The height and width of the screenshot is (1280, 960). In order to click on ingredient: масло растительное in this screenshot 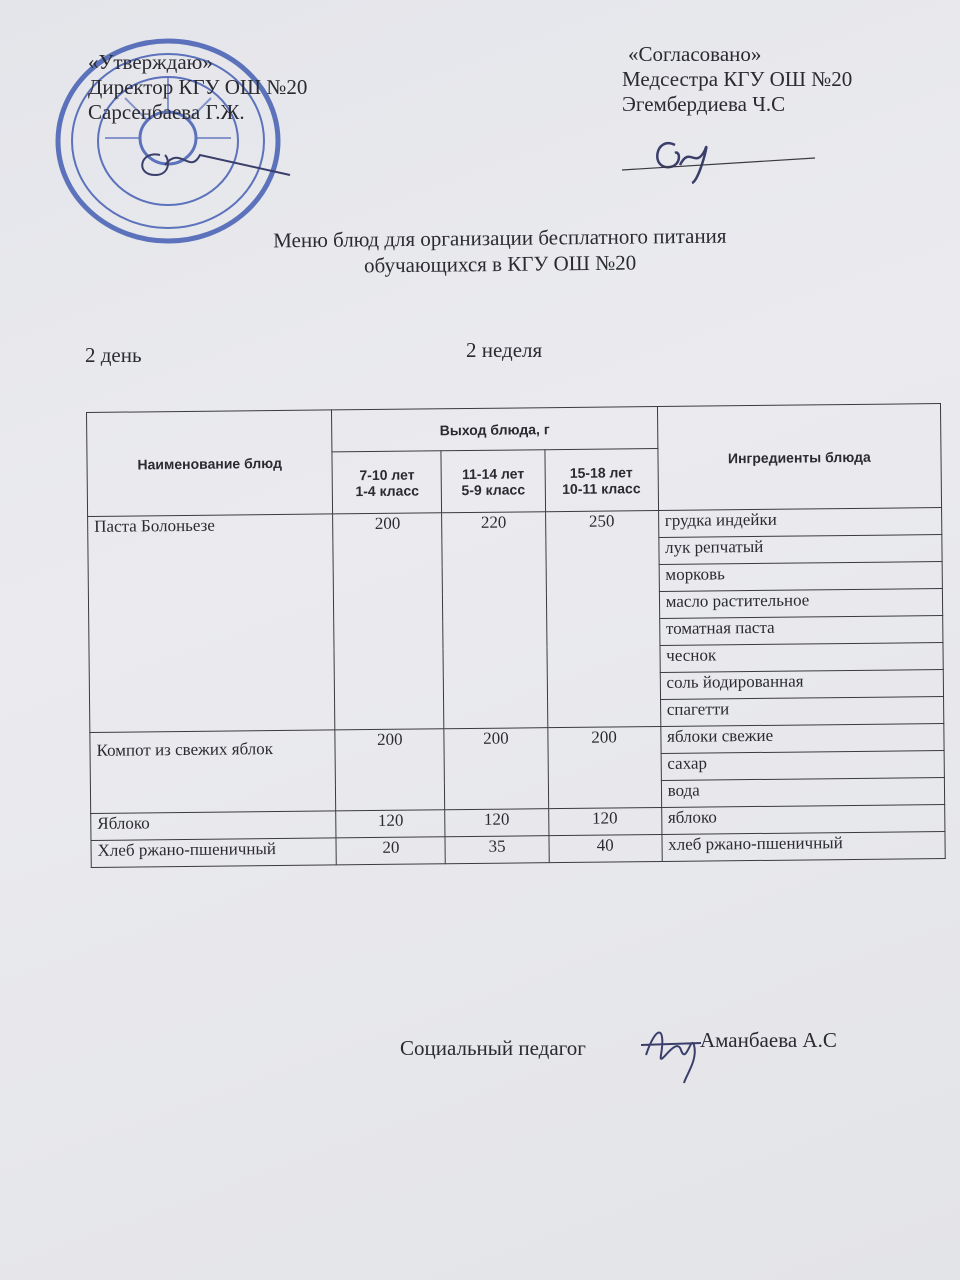, I will do `click(801, 603)`.